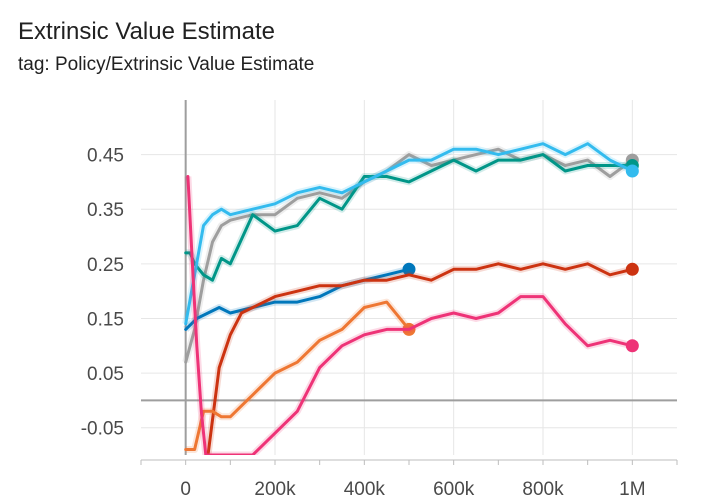 The image size is (704, 503). What do you see at coordinates (105, 319) in the screenshot?
I see `y-tick-label: 0.15` at bounding box center [105, 319].